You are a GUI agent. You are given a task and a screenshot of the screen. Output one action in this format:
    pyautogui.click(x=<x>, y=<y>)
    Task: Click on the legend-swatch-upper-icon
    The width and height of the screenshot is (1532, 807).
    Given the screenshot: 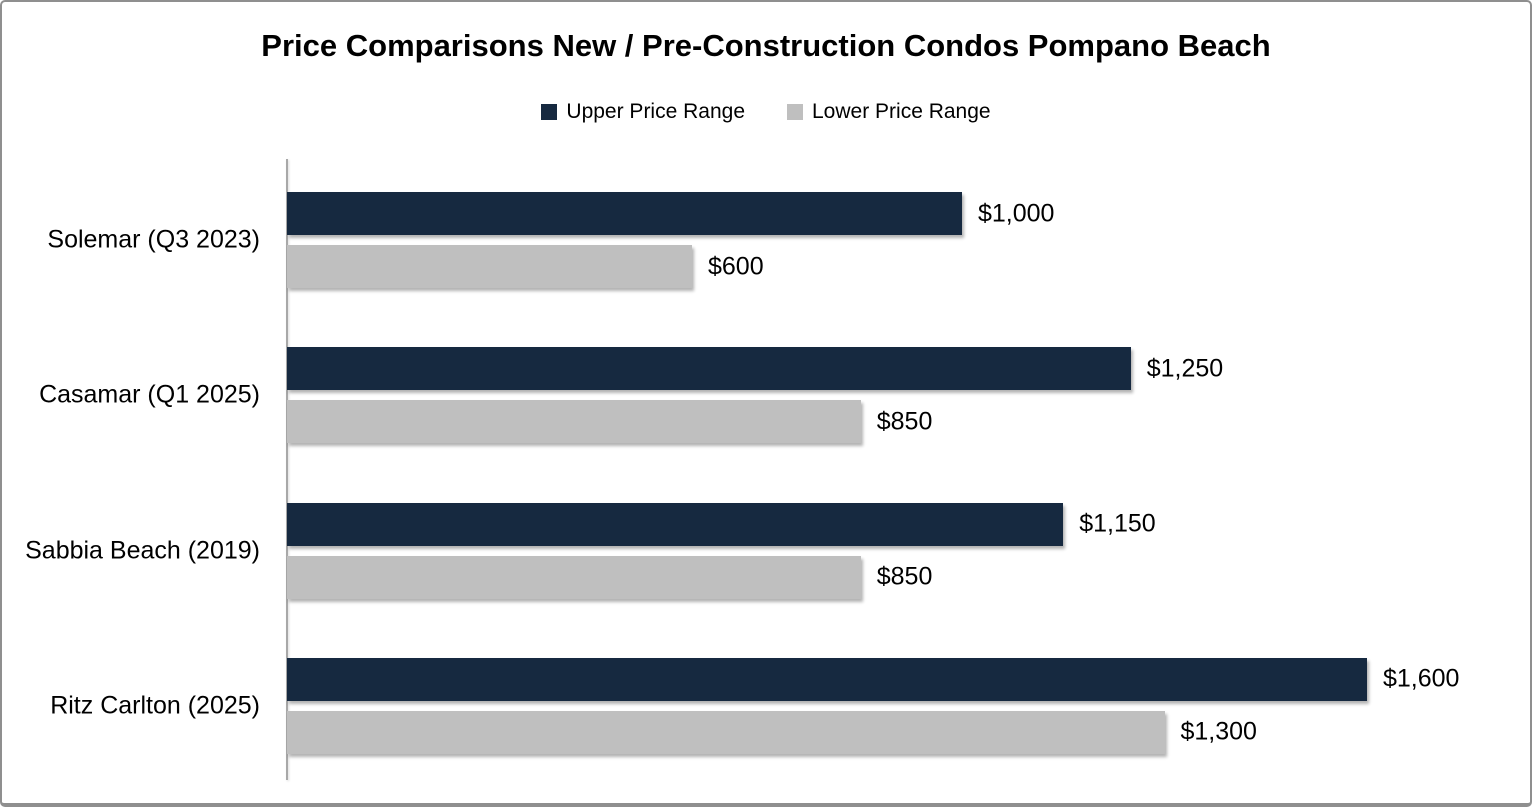 What is the action you would take?
    pyautogui.click(x=549, y=112)
    